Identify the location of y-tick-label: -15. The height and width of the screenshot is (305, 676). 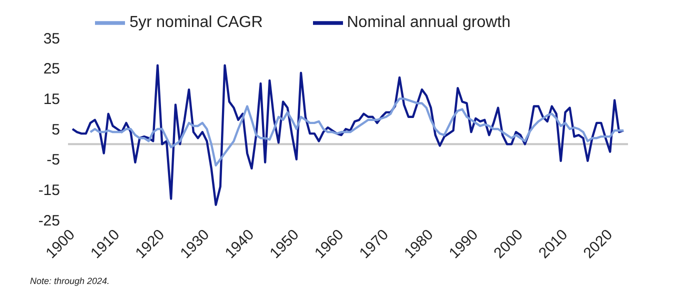
(49, 190).